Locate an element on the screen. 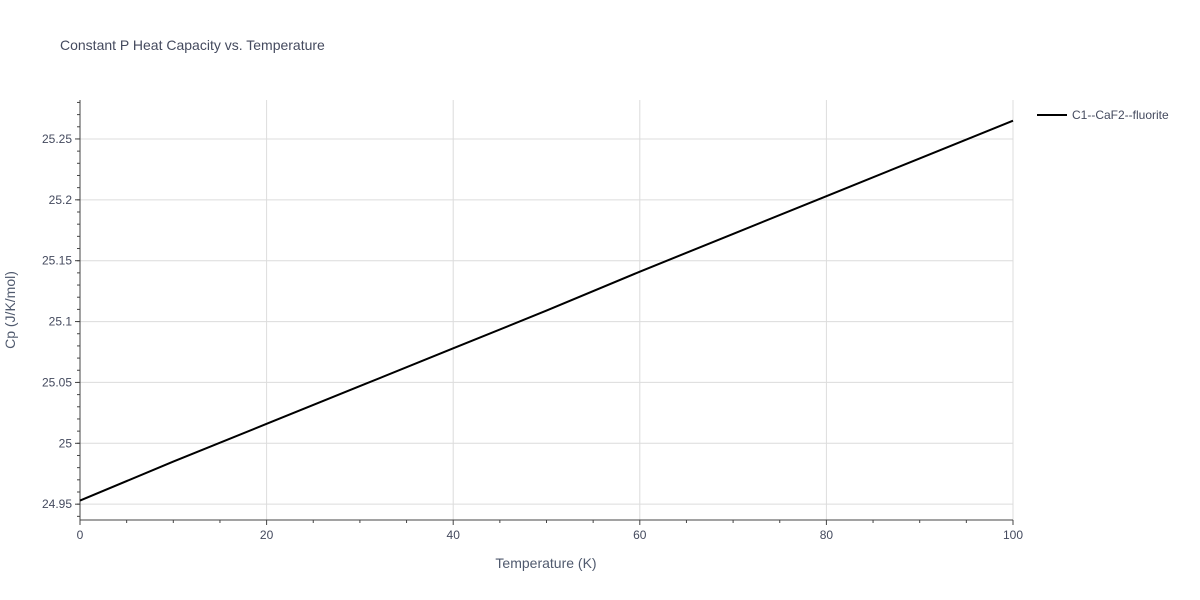  legend-label: C1--CaF2--fluorite is located at coordinates (1120, 115).